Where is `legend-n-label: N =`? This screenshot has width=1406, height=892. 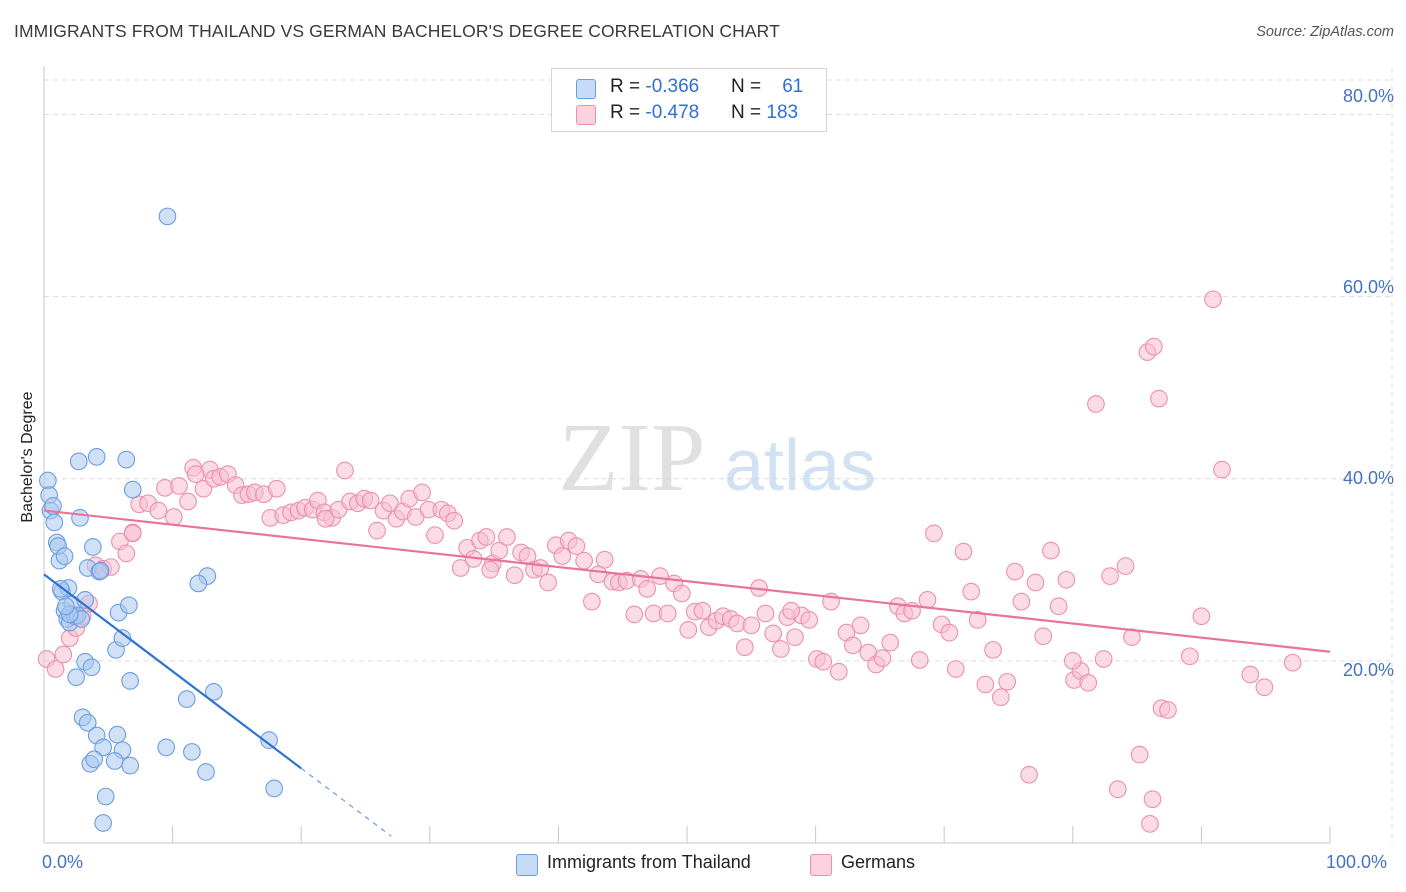 legend-n-label: N = is located at coordinates (749, 86).